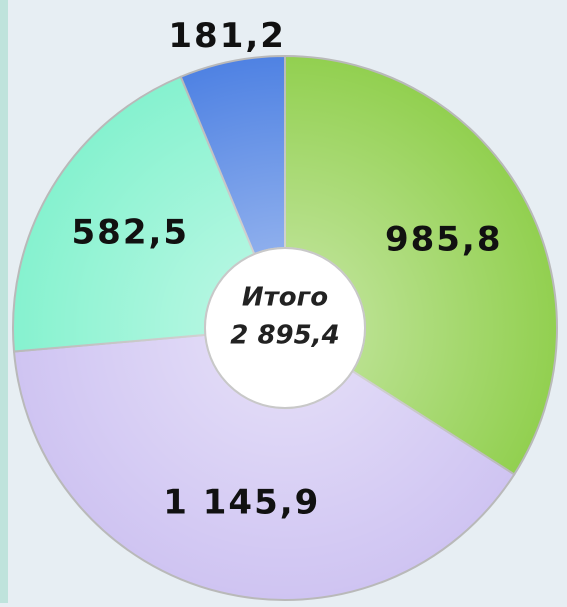 This screenshot has height=607, width=567. What do you see at coordinates (284, 336) in the screenshot?
I see `center-total: 2 895,4` at bounding box center [284, 336].